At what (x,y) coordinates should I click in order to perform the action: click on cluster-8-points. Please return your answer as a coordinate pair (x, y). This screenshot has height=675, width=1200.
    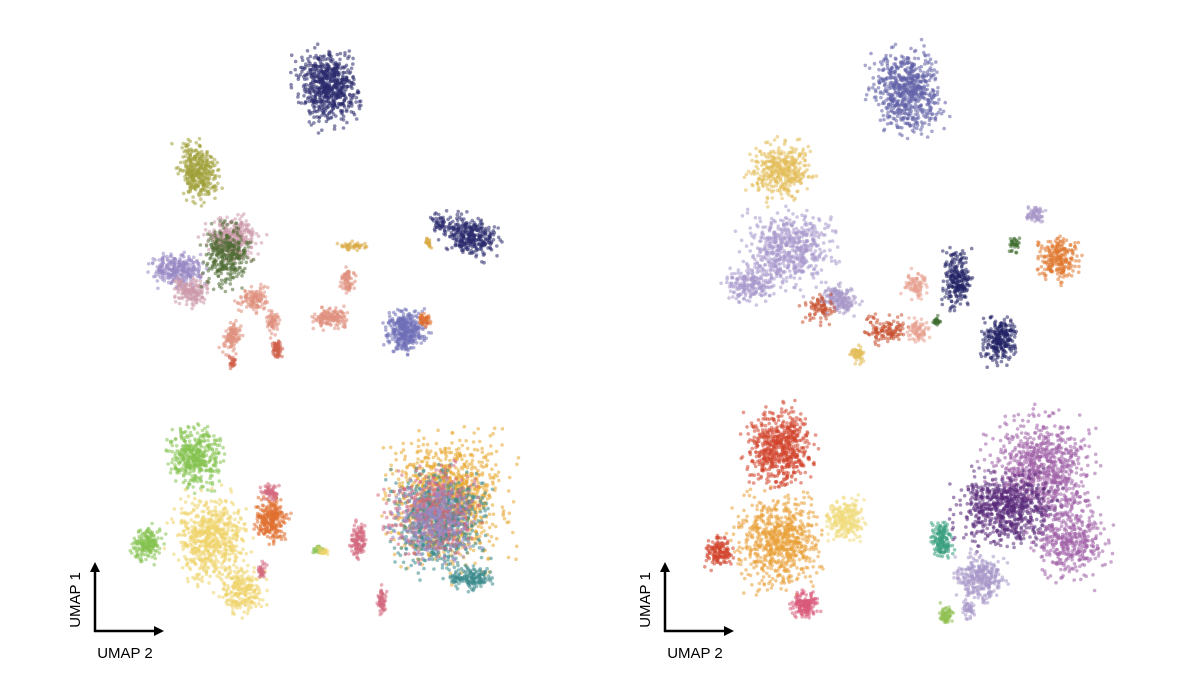
    Looking at the image, I should click on (352, 245).